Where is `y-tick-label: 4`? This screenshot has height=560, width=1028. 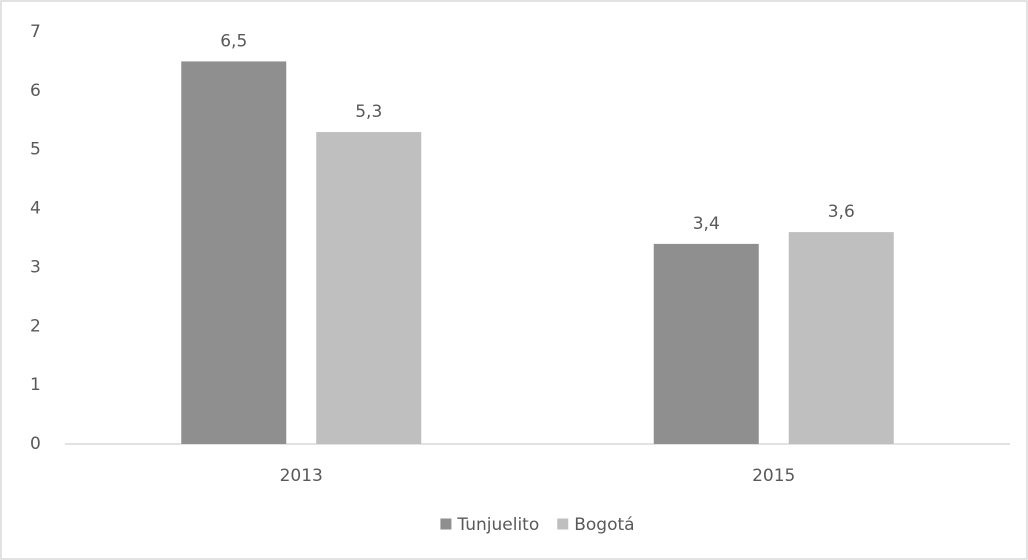 y-tick-label: 4 is located at coordinates (35, 209).